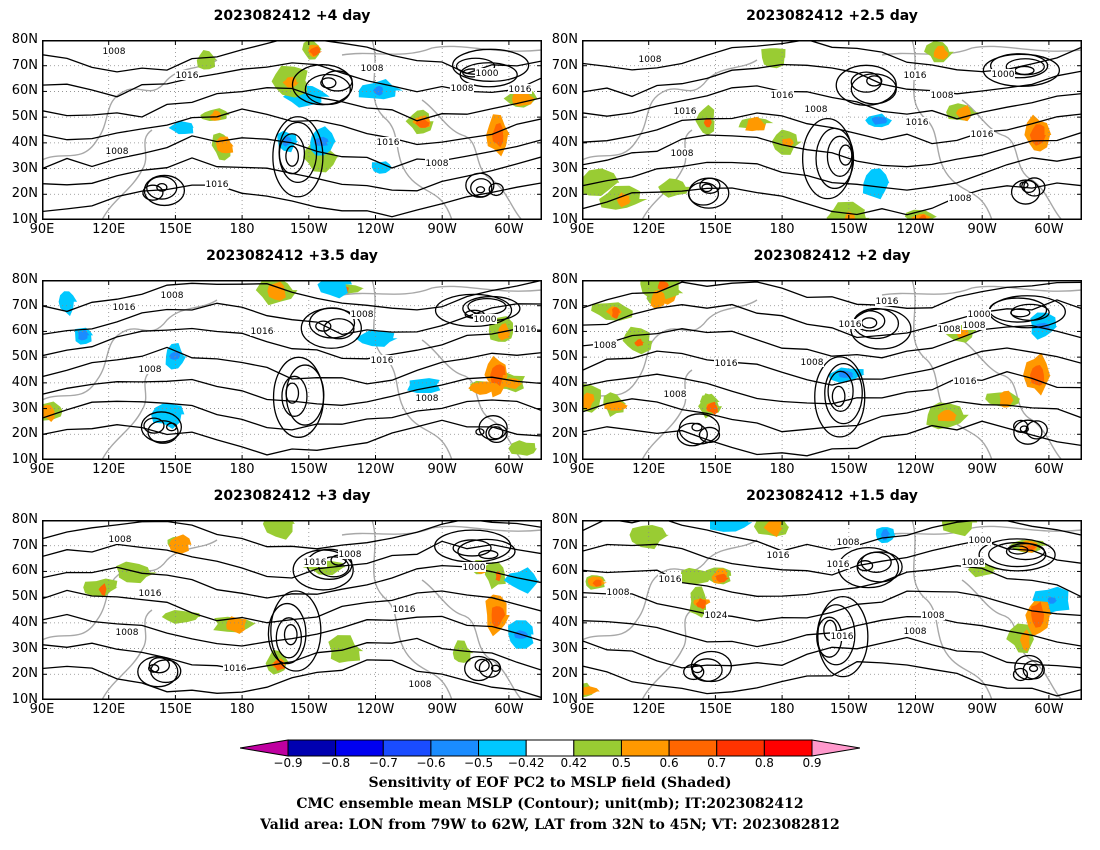 Image resolution: width=1100 pixels, height=850 pixels. I want to click on latitude-label: 60N, so click(564, 571).